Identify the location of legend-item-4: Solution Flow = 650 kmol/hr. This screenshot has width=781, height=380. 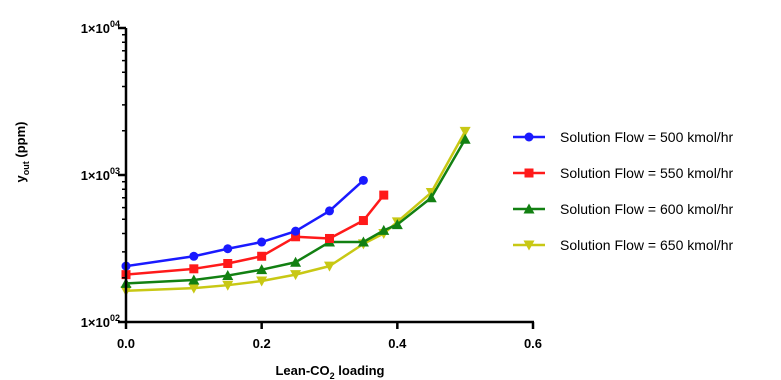
(623, 245).